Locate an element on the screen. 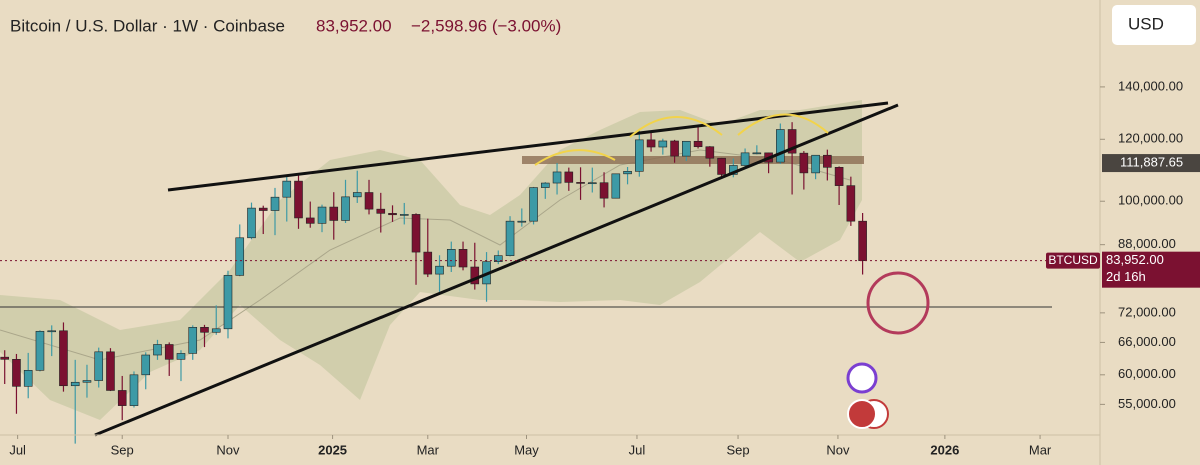  symbol-title: Bitcoin / U.S. Dollar · 1W · Coinbase is located at coordinates (147, 25).